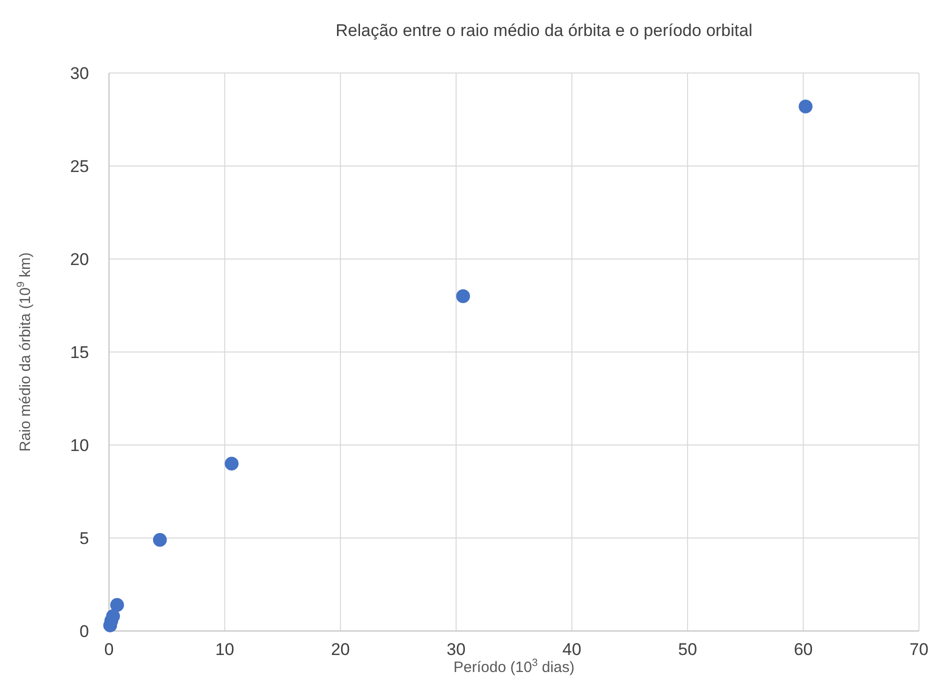 Image resolution: width=940 pixels, height=687 pixels. Describe the element at coordinates (572, 649) in the screenshot. I see `x-tick-label: 40` at that location.